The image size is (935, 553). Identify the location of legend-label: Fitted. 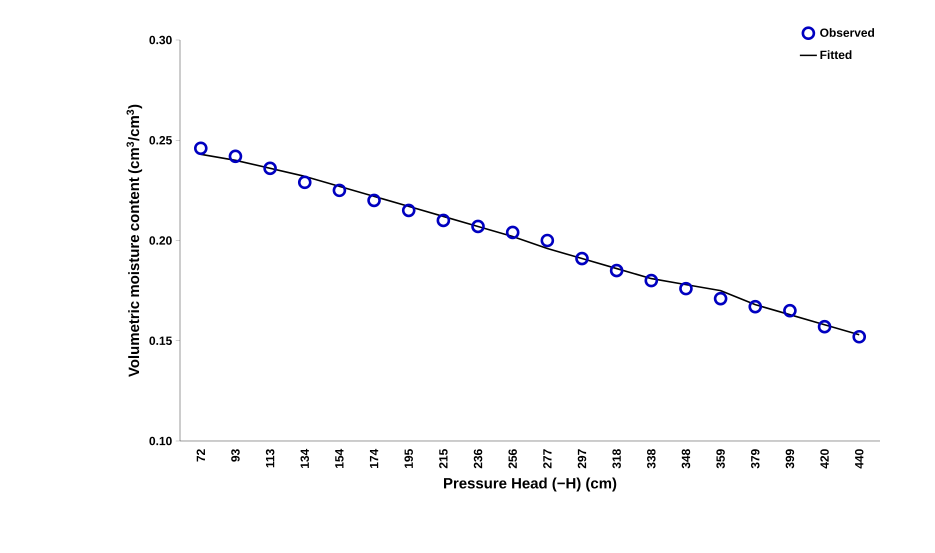
(836, 55).